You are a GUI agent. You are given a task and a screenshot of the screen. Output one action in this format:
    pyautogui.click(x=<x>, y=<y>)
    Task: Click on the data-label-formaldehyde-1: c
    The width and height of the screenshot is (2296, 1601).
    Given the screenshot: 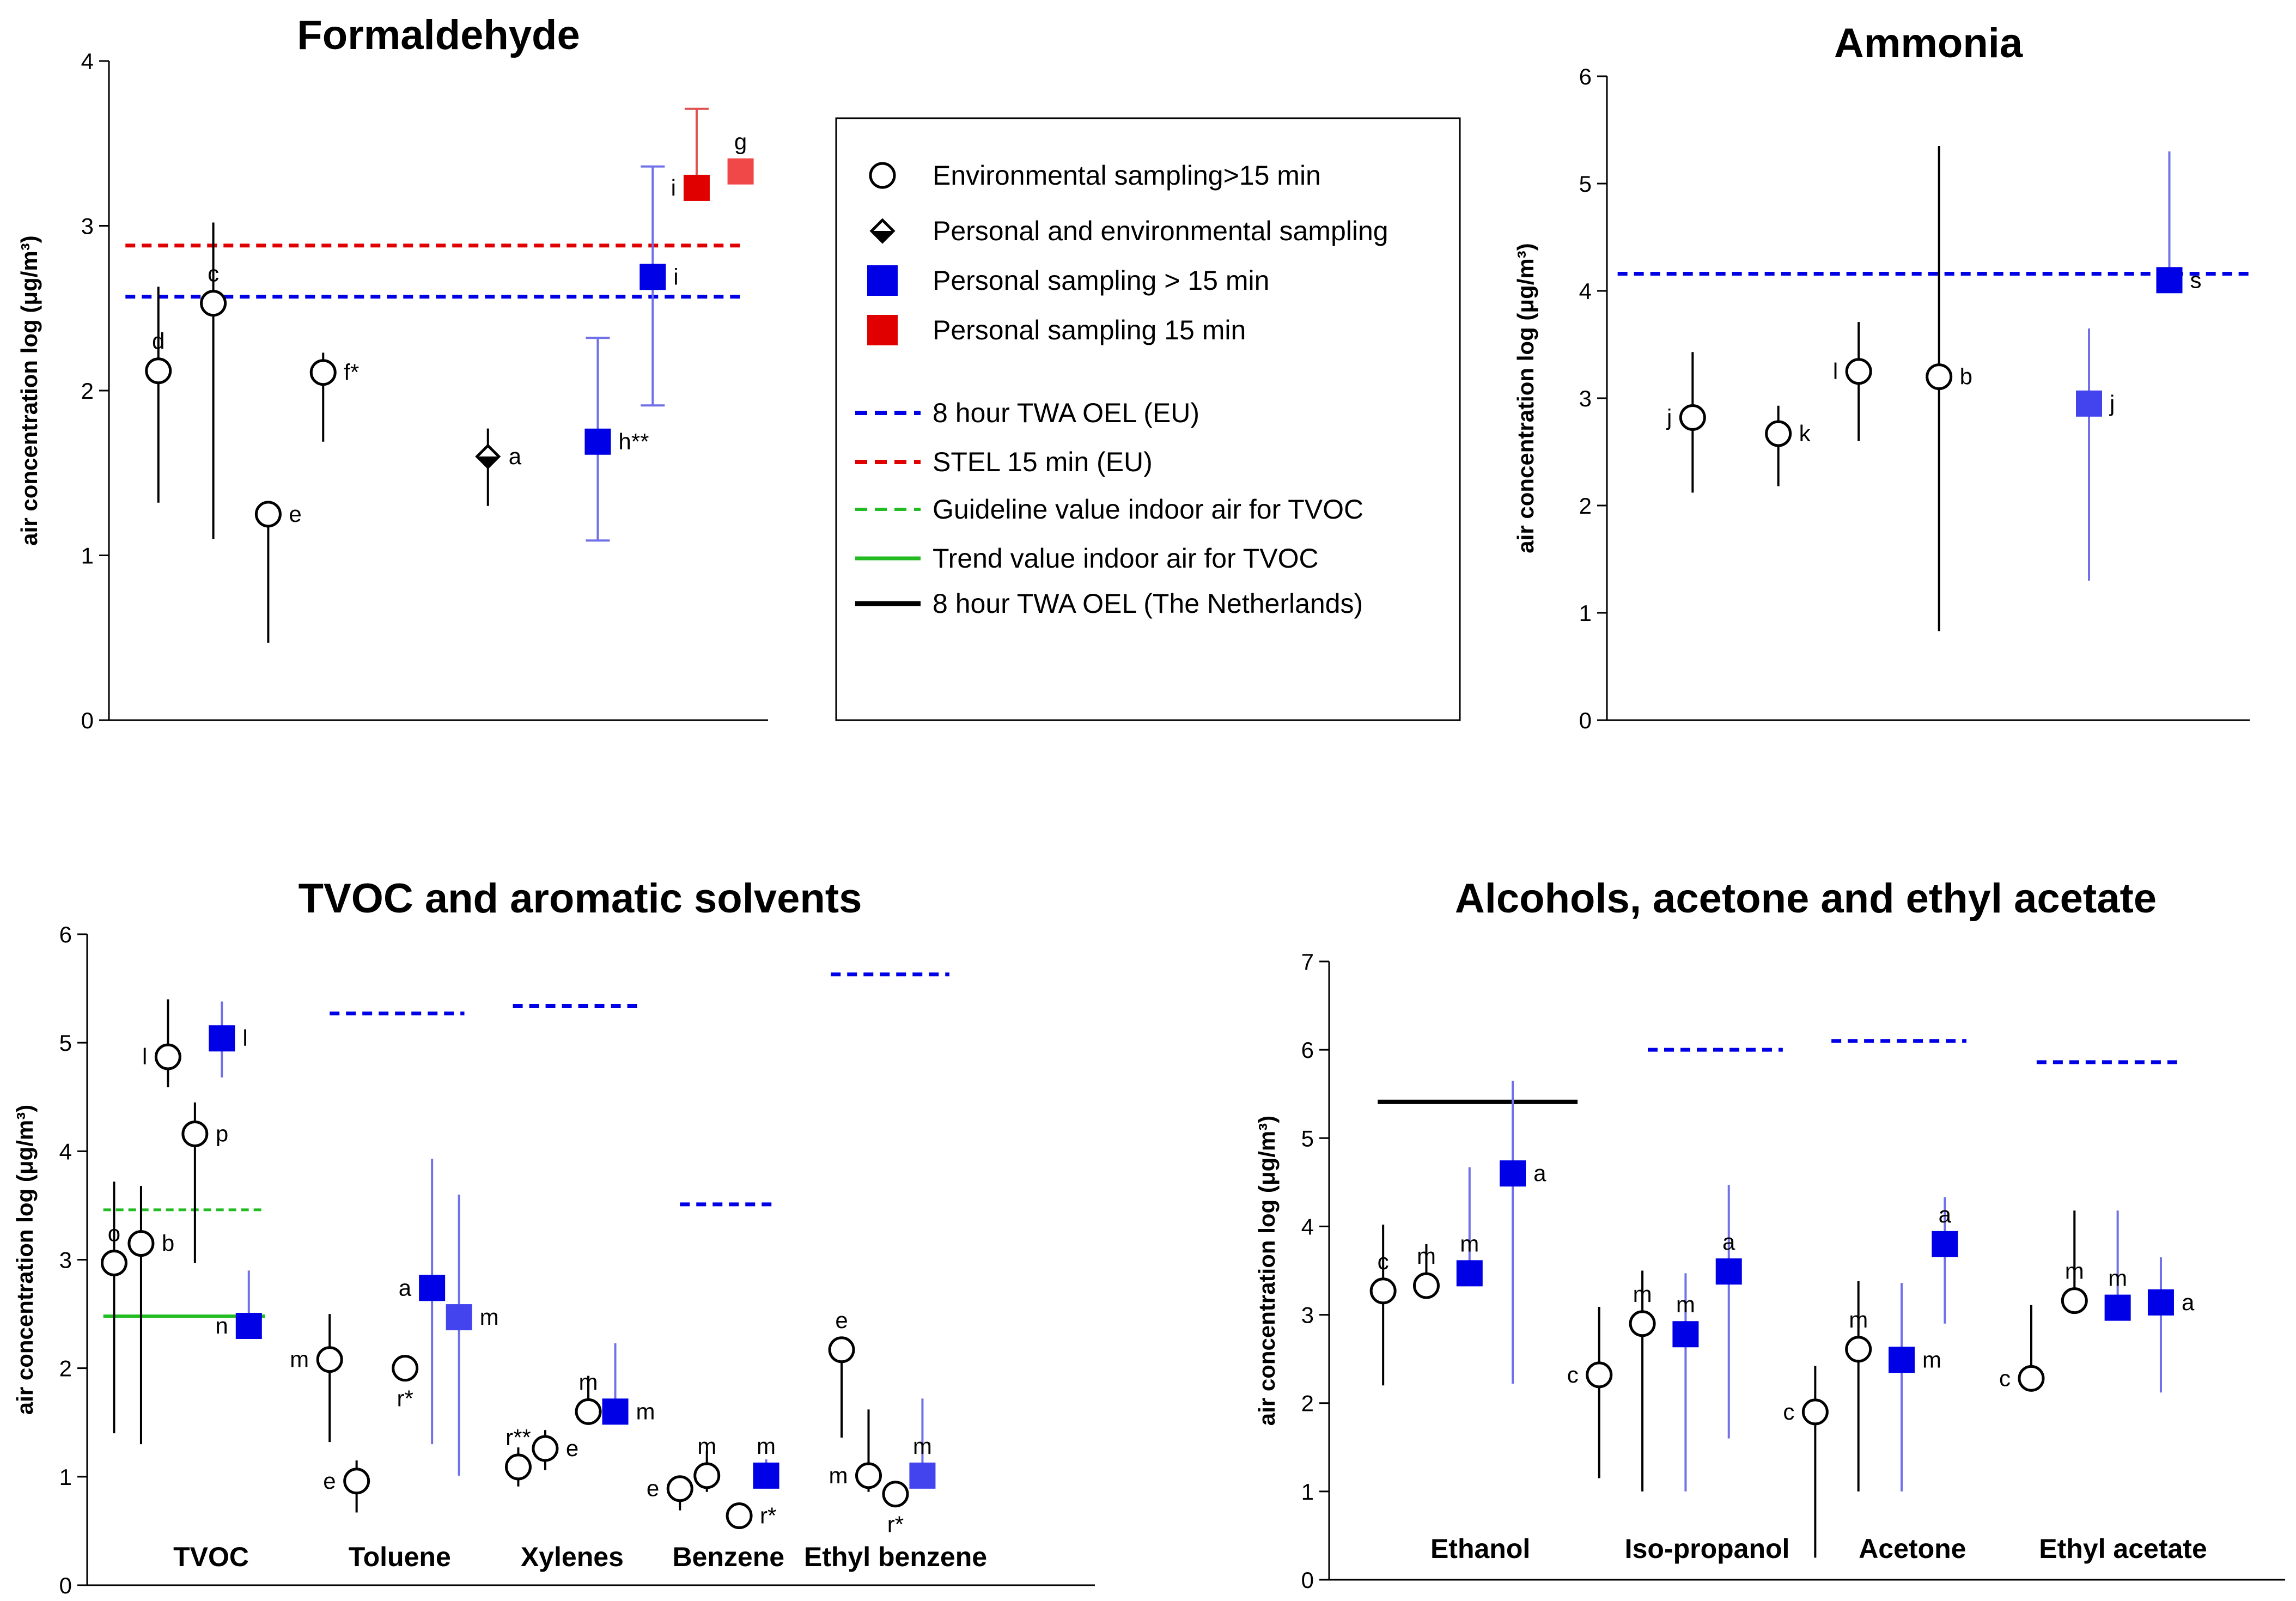 What is the action you would take?
    pyautogui.click(x=213, y=274)
    